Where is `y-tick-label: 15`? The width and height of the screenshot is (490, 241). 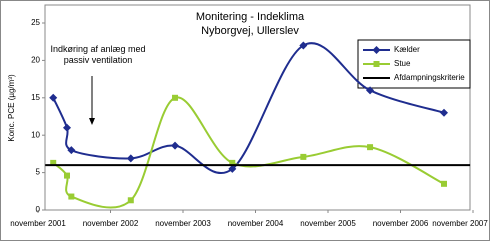
y-tick-label: 15 is located at coordinates (35, 97).